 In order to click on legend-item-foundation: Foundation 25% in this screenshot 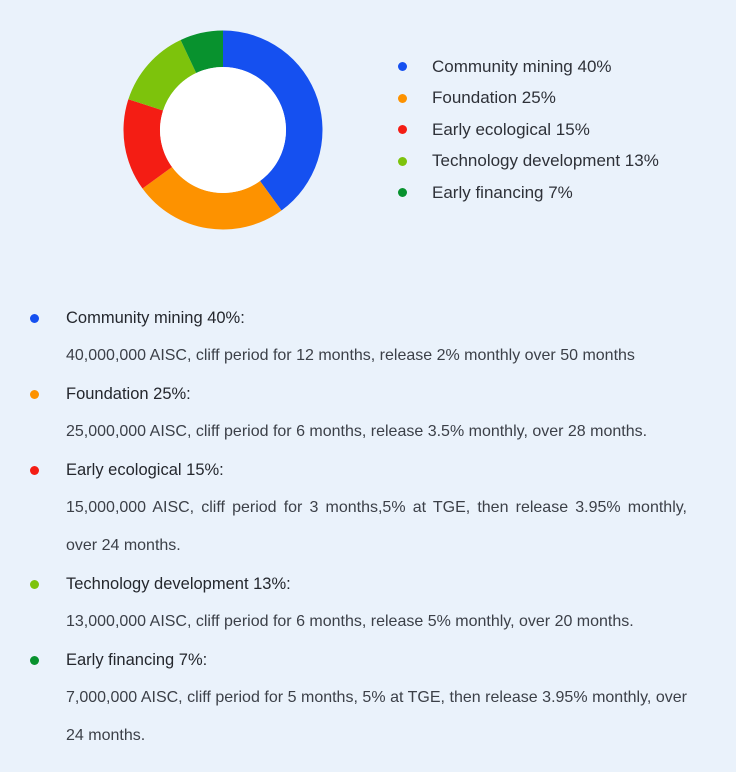, I will do `click(527, 99)`.